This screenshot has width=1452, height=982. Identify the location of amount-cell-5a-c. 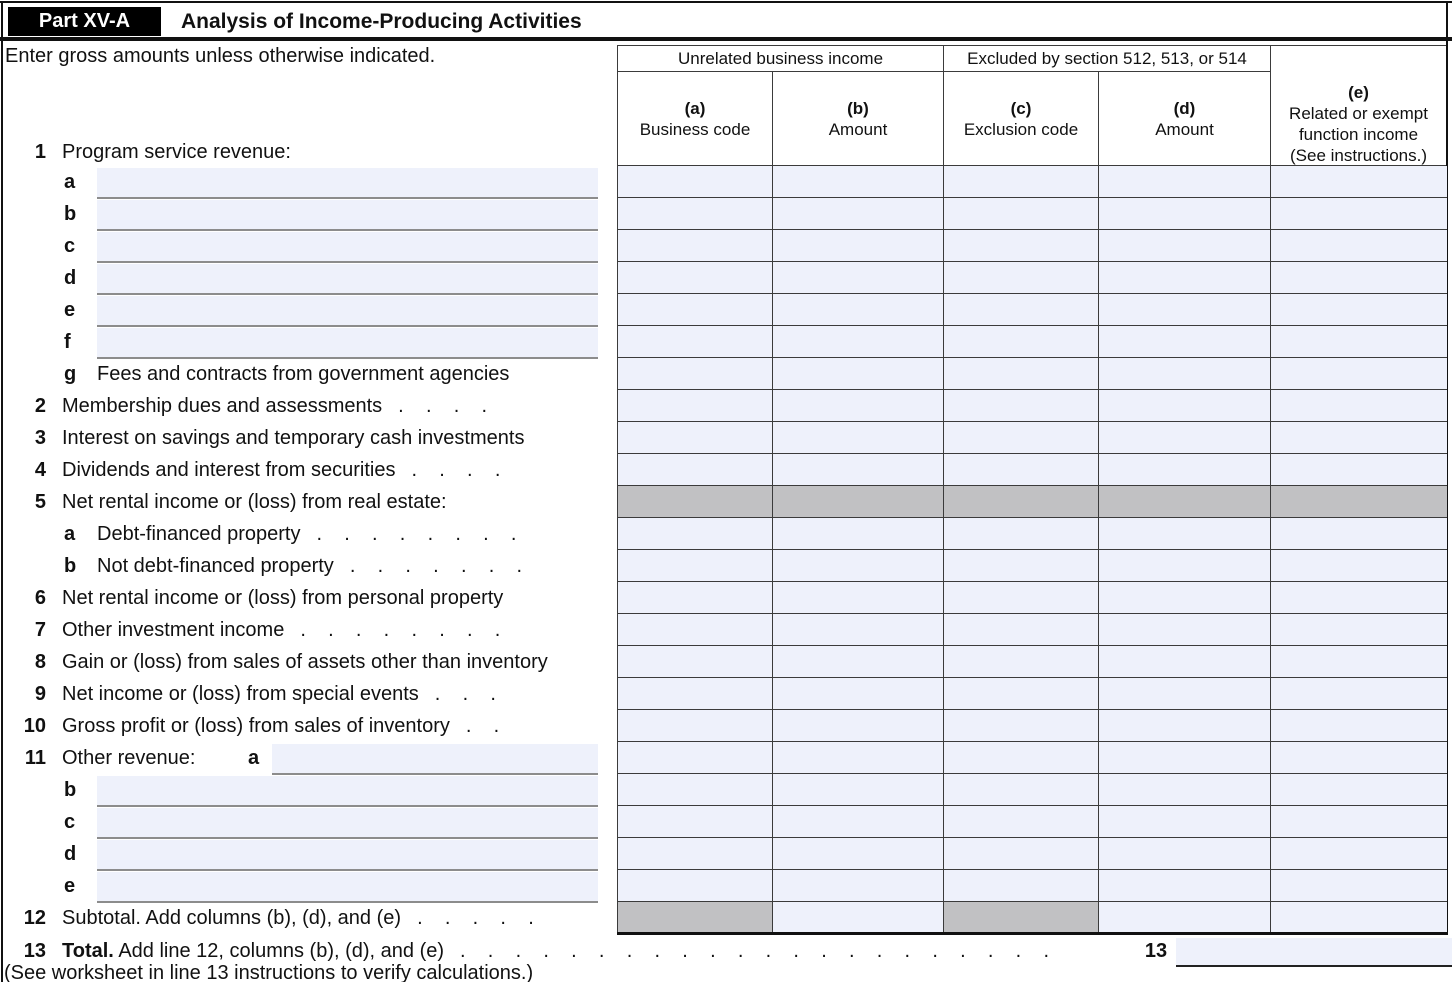
(1021, 534).